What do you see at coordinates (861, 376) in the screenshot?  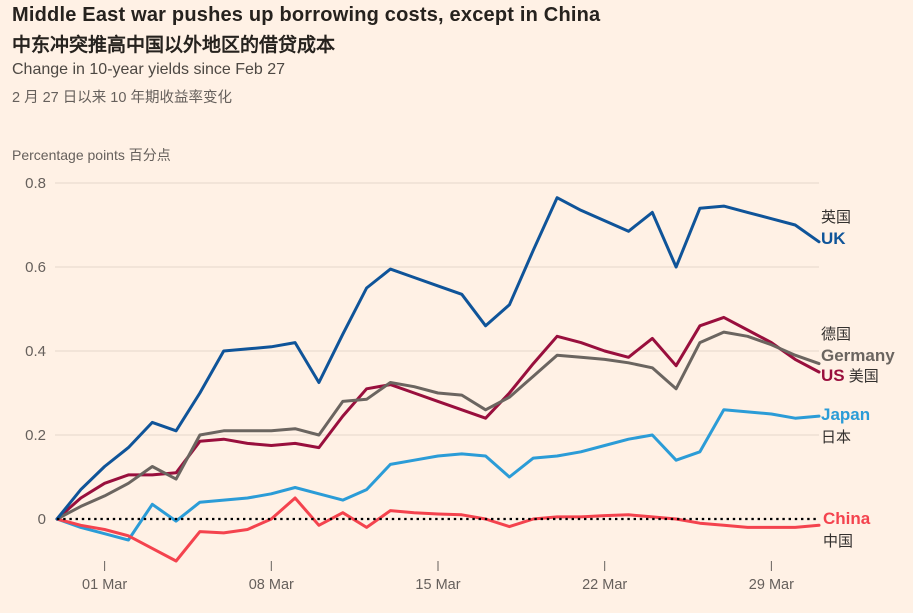 I see `legend-us-label-zh: 美国` at bounding box center [861, 376].